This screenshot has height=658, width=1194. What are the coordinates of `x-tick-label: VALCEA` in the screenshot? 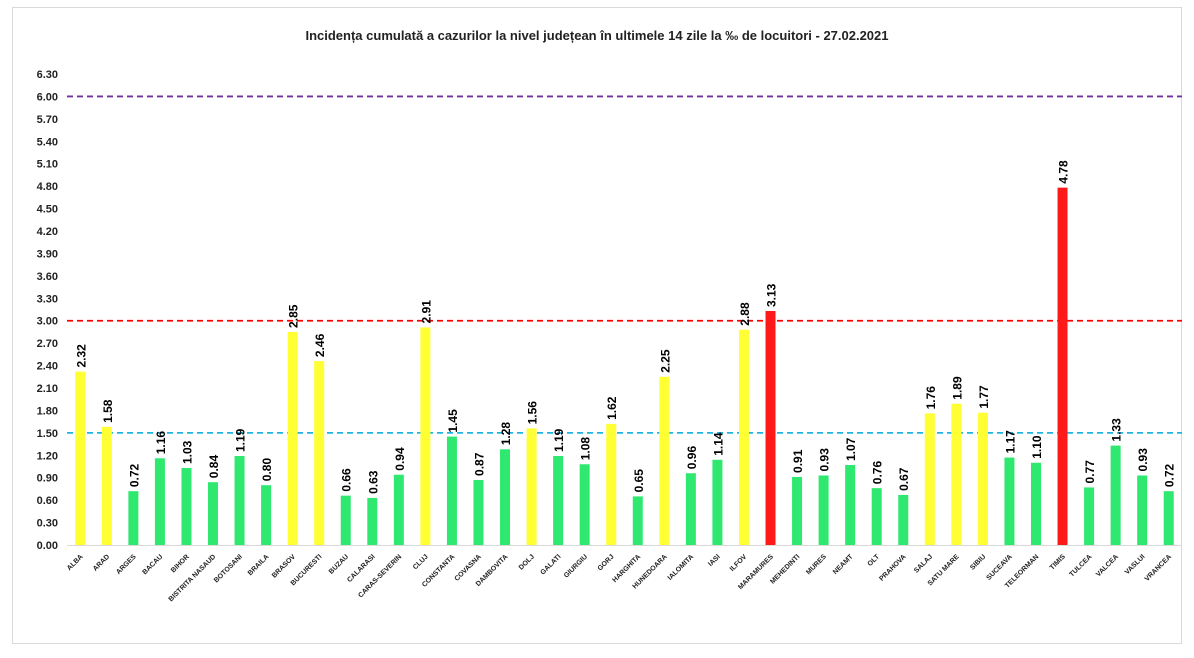 It's located at (1107, 565).